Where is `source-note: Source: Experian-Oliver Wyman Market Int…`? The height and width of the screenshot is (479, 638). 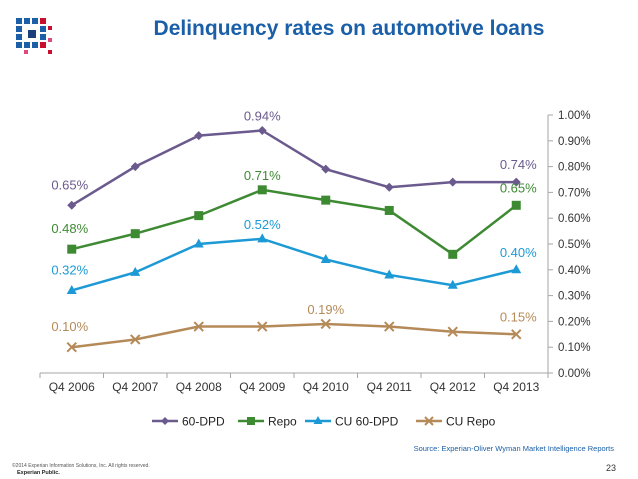 source-note: Source: Experian-Oliver Wyman Market Int… is located at coordinates (513, 448).